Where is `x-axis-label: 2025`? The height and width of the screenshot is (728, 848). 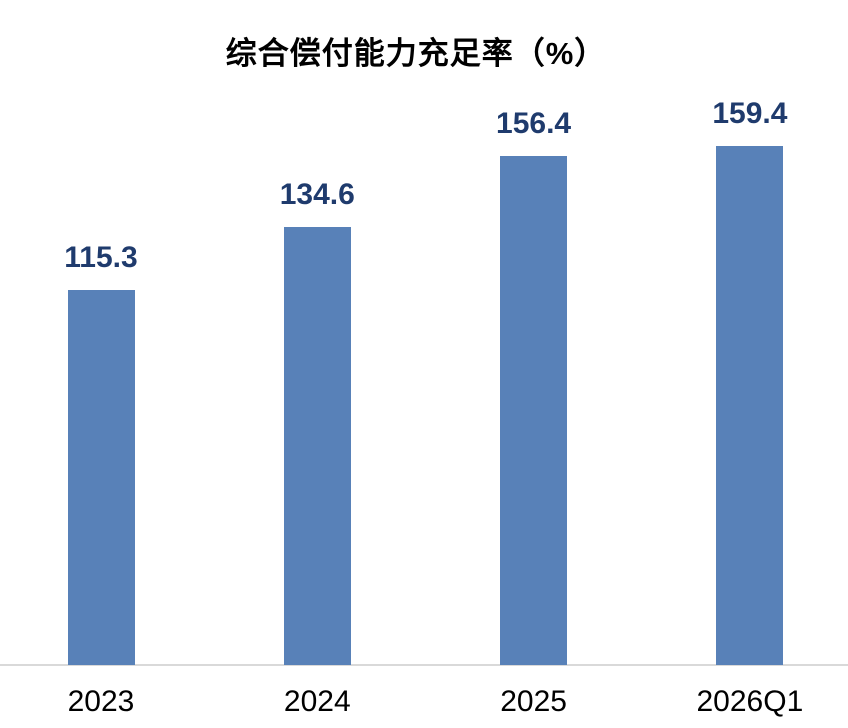 x-axis-label: 2025 is located at coordinates (533, 701).